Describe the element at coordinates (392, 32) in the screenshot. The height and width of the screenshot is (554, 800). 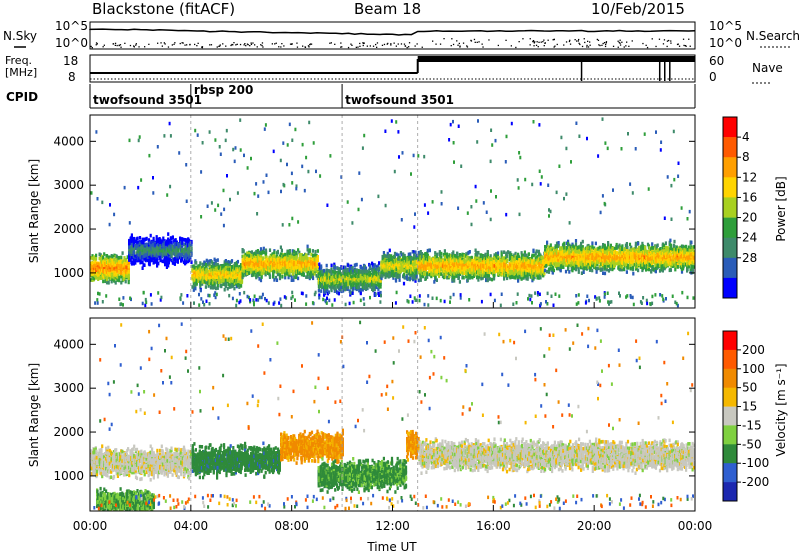
I see `sky-noise-trace` at that location.